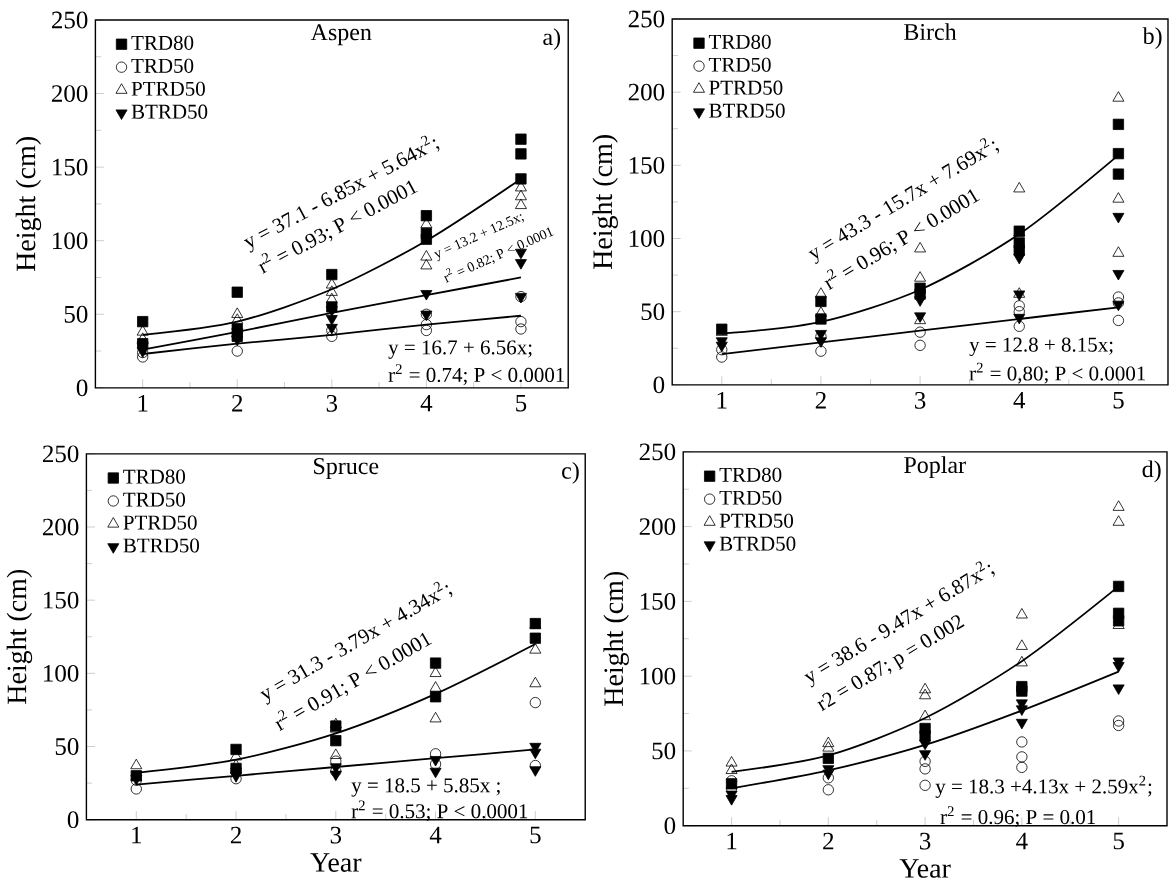 The image size is (1171, 894). What do you see at coordinates (570, 473) in the screenshot?
I see `annotation: c)` at bounding box center [570, 473].